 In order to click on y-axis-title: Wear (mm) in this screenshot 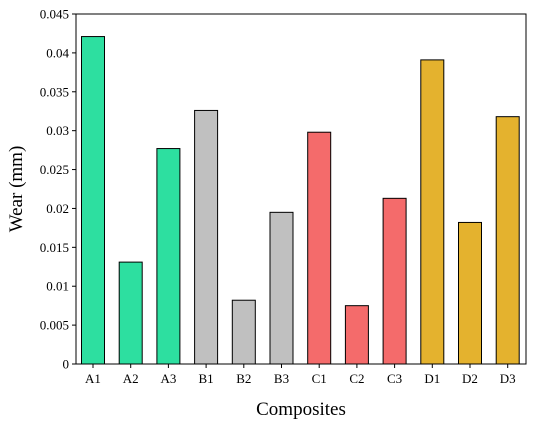, I will do `click(16, 189)`.